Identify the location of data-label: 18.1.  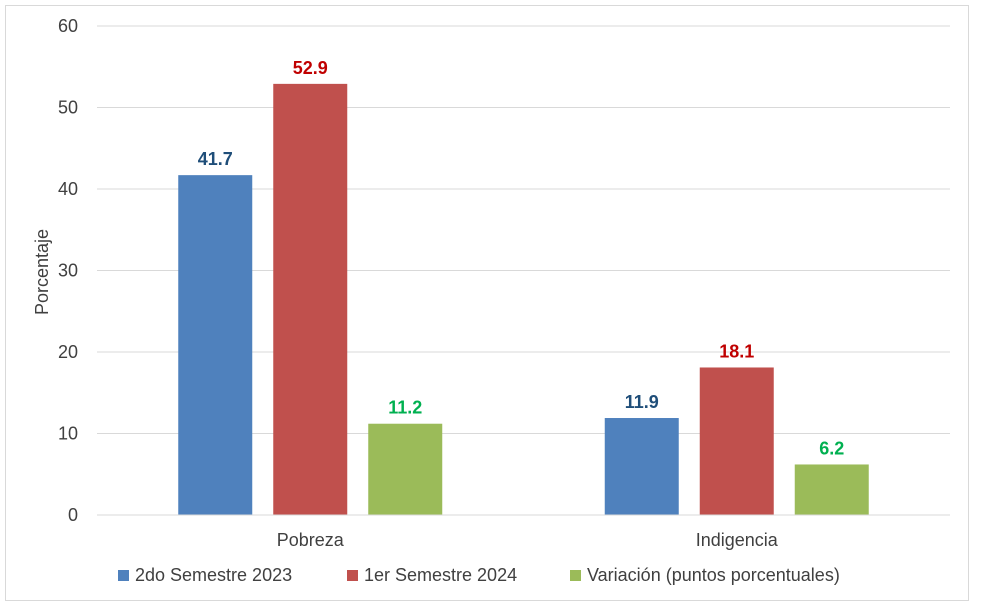
(736, 351).